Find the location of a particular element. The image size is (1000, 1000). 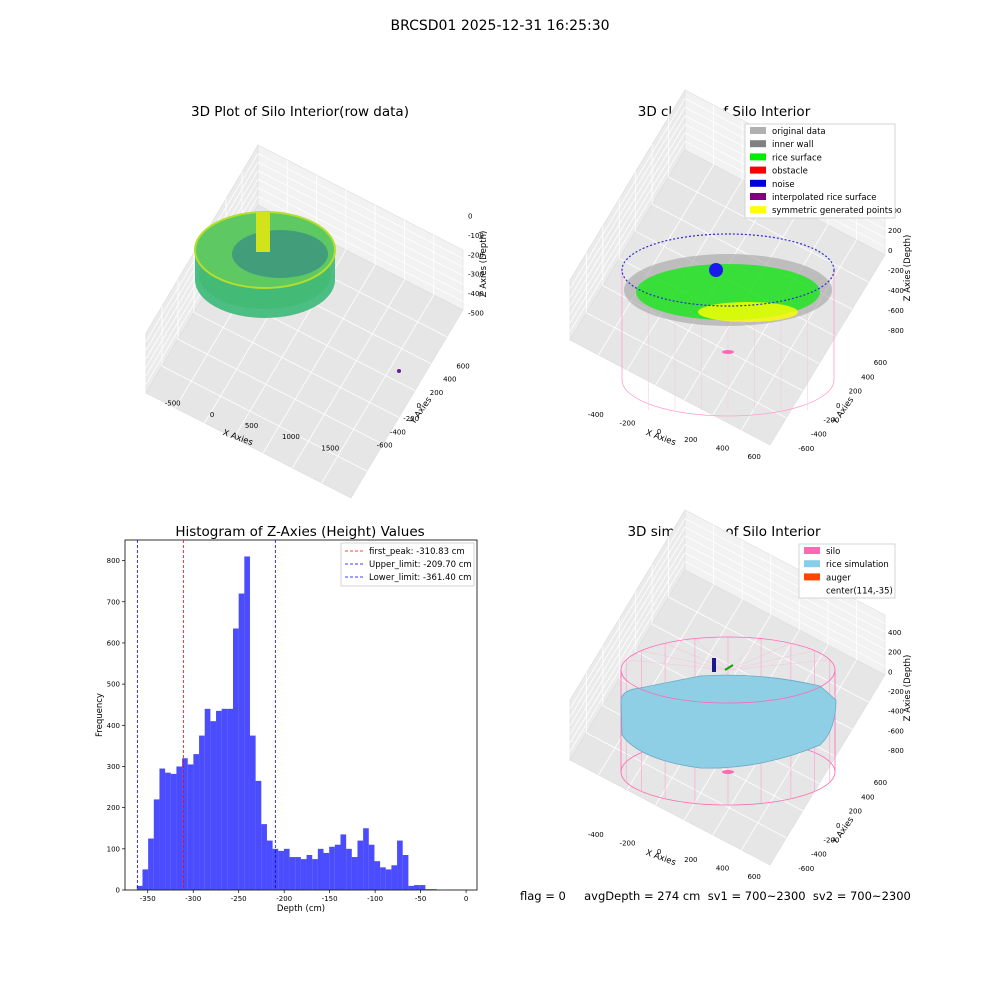

raw-y-tick-label: 400 is located at coordinates (449, 380).